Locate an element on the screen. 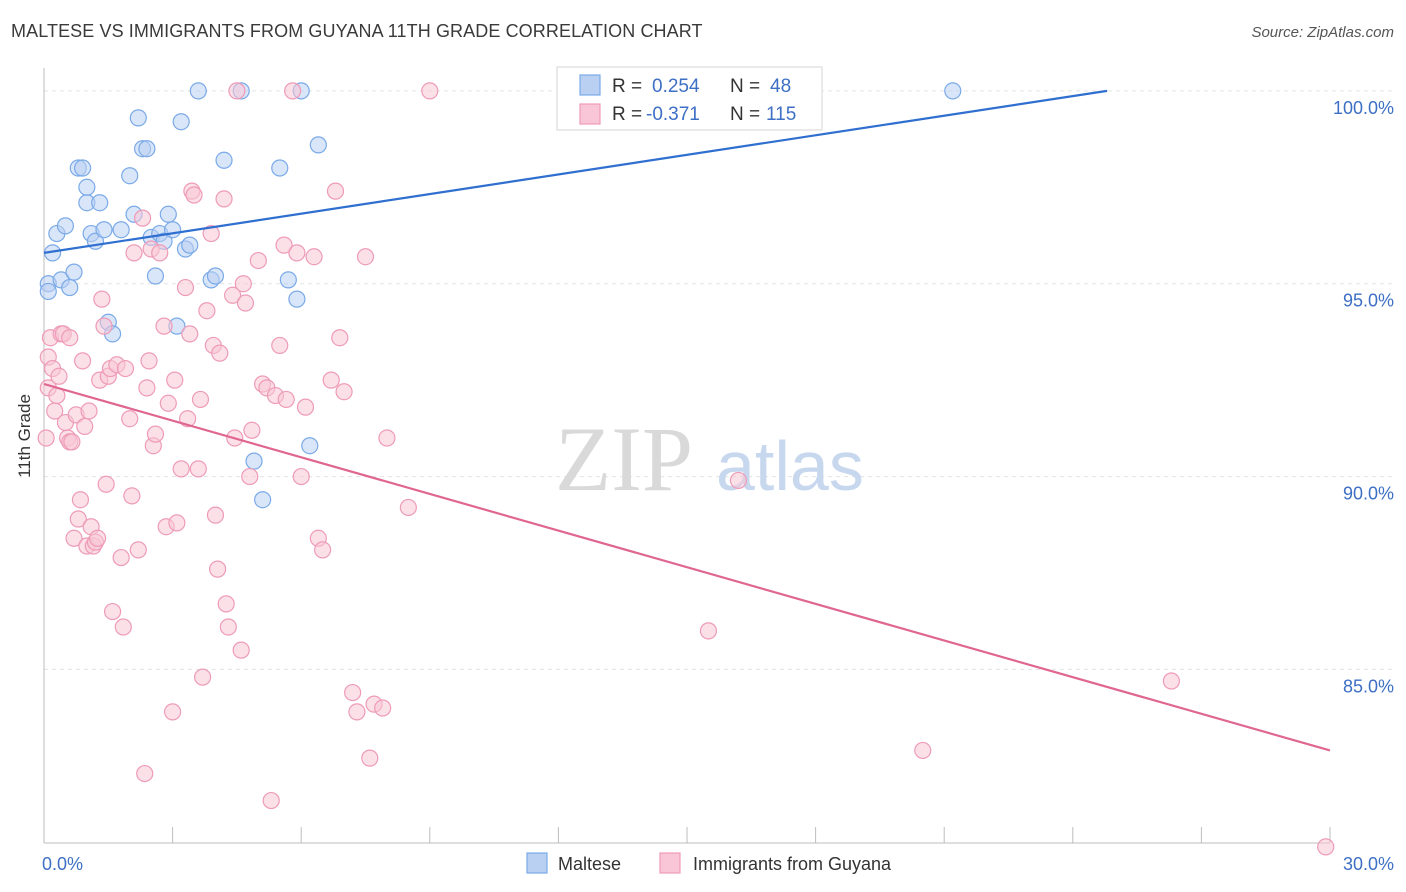 This screenshot has height=892, width=1406. y-tick-label-3: 85.0% is located at coordinates (1368, 686).